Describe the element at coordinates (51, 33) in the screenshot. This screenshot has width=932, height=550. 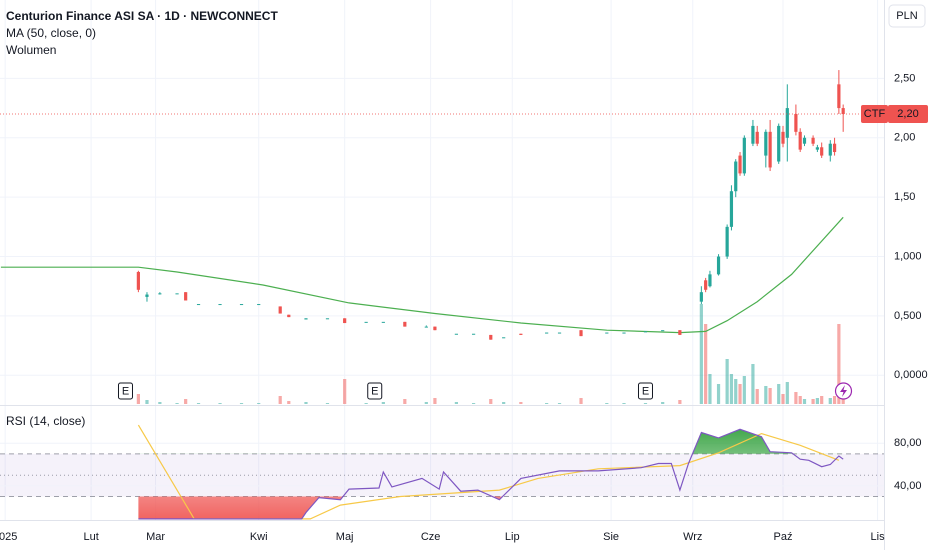
I see `legend-ma: MA (50, close, 0)` at that location.